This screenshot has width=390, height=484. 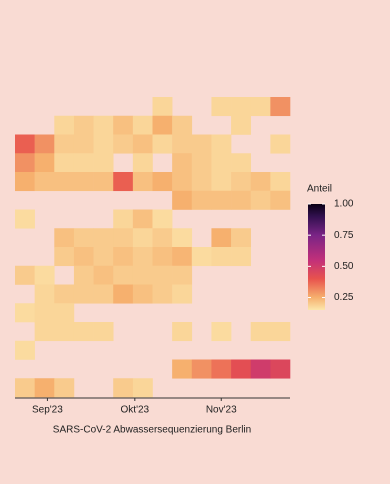 What do you see at coordinates (344, 235) in the screenshot?
I see `colorbar-tick-label: 0.75` at bounding box center [344, 235].